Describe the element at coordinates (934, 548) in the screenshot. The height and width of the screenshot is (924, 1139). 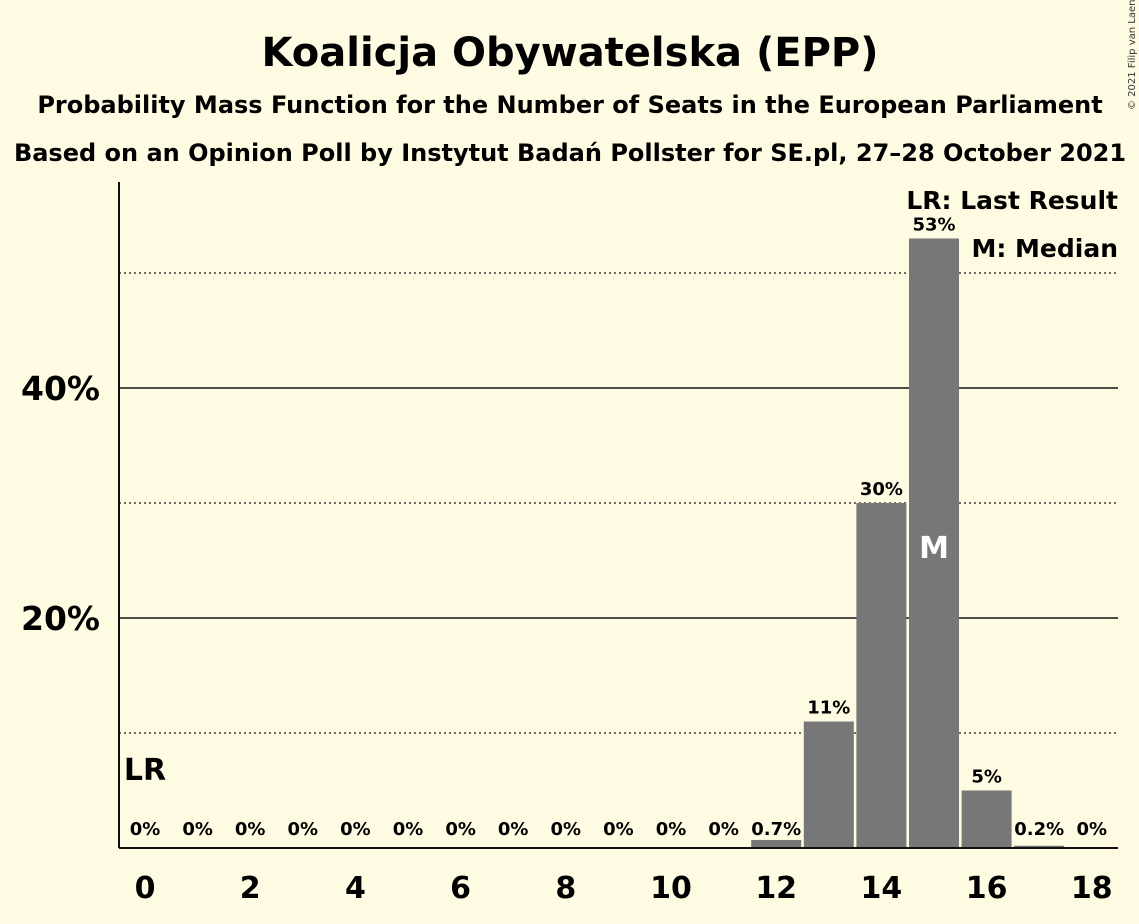
I see `median-marker: M` at that location.